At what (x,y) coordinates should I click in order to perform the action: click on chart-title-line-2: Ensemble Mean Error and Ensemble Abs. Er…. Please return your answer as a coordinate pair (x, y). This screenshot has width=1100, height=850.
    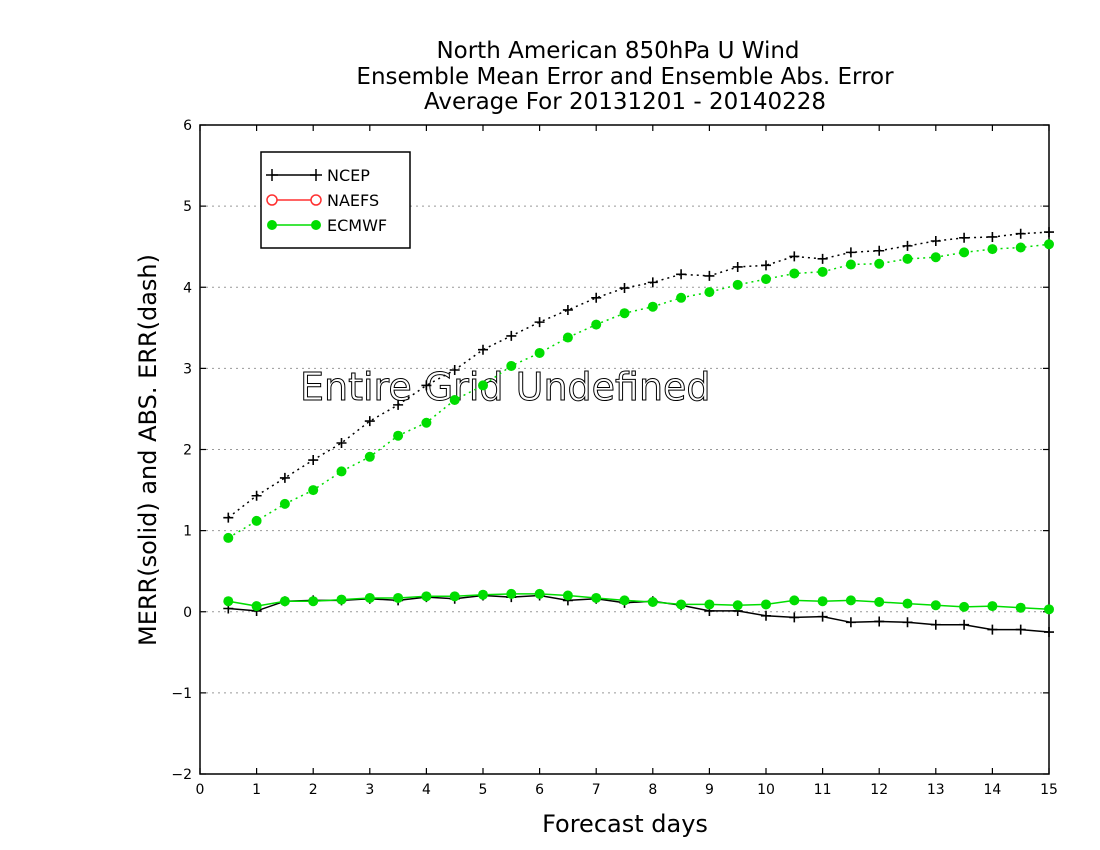
    Looking at the image, I should click on (625, 77).